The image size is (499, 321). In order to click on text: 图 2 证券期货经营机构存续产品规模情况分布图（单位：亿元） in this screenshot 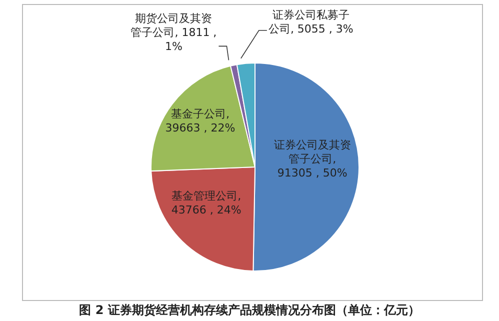, I will do `click(249, 310)`.